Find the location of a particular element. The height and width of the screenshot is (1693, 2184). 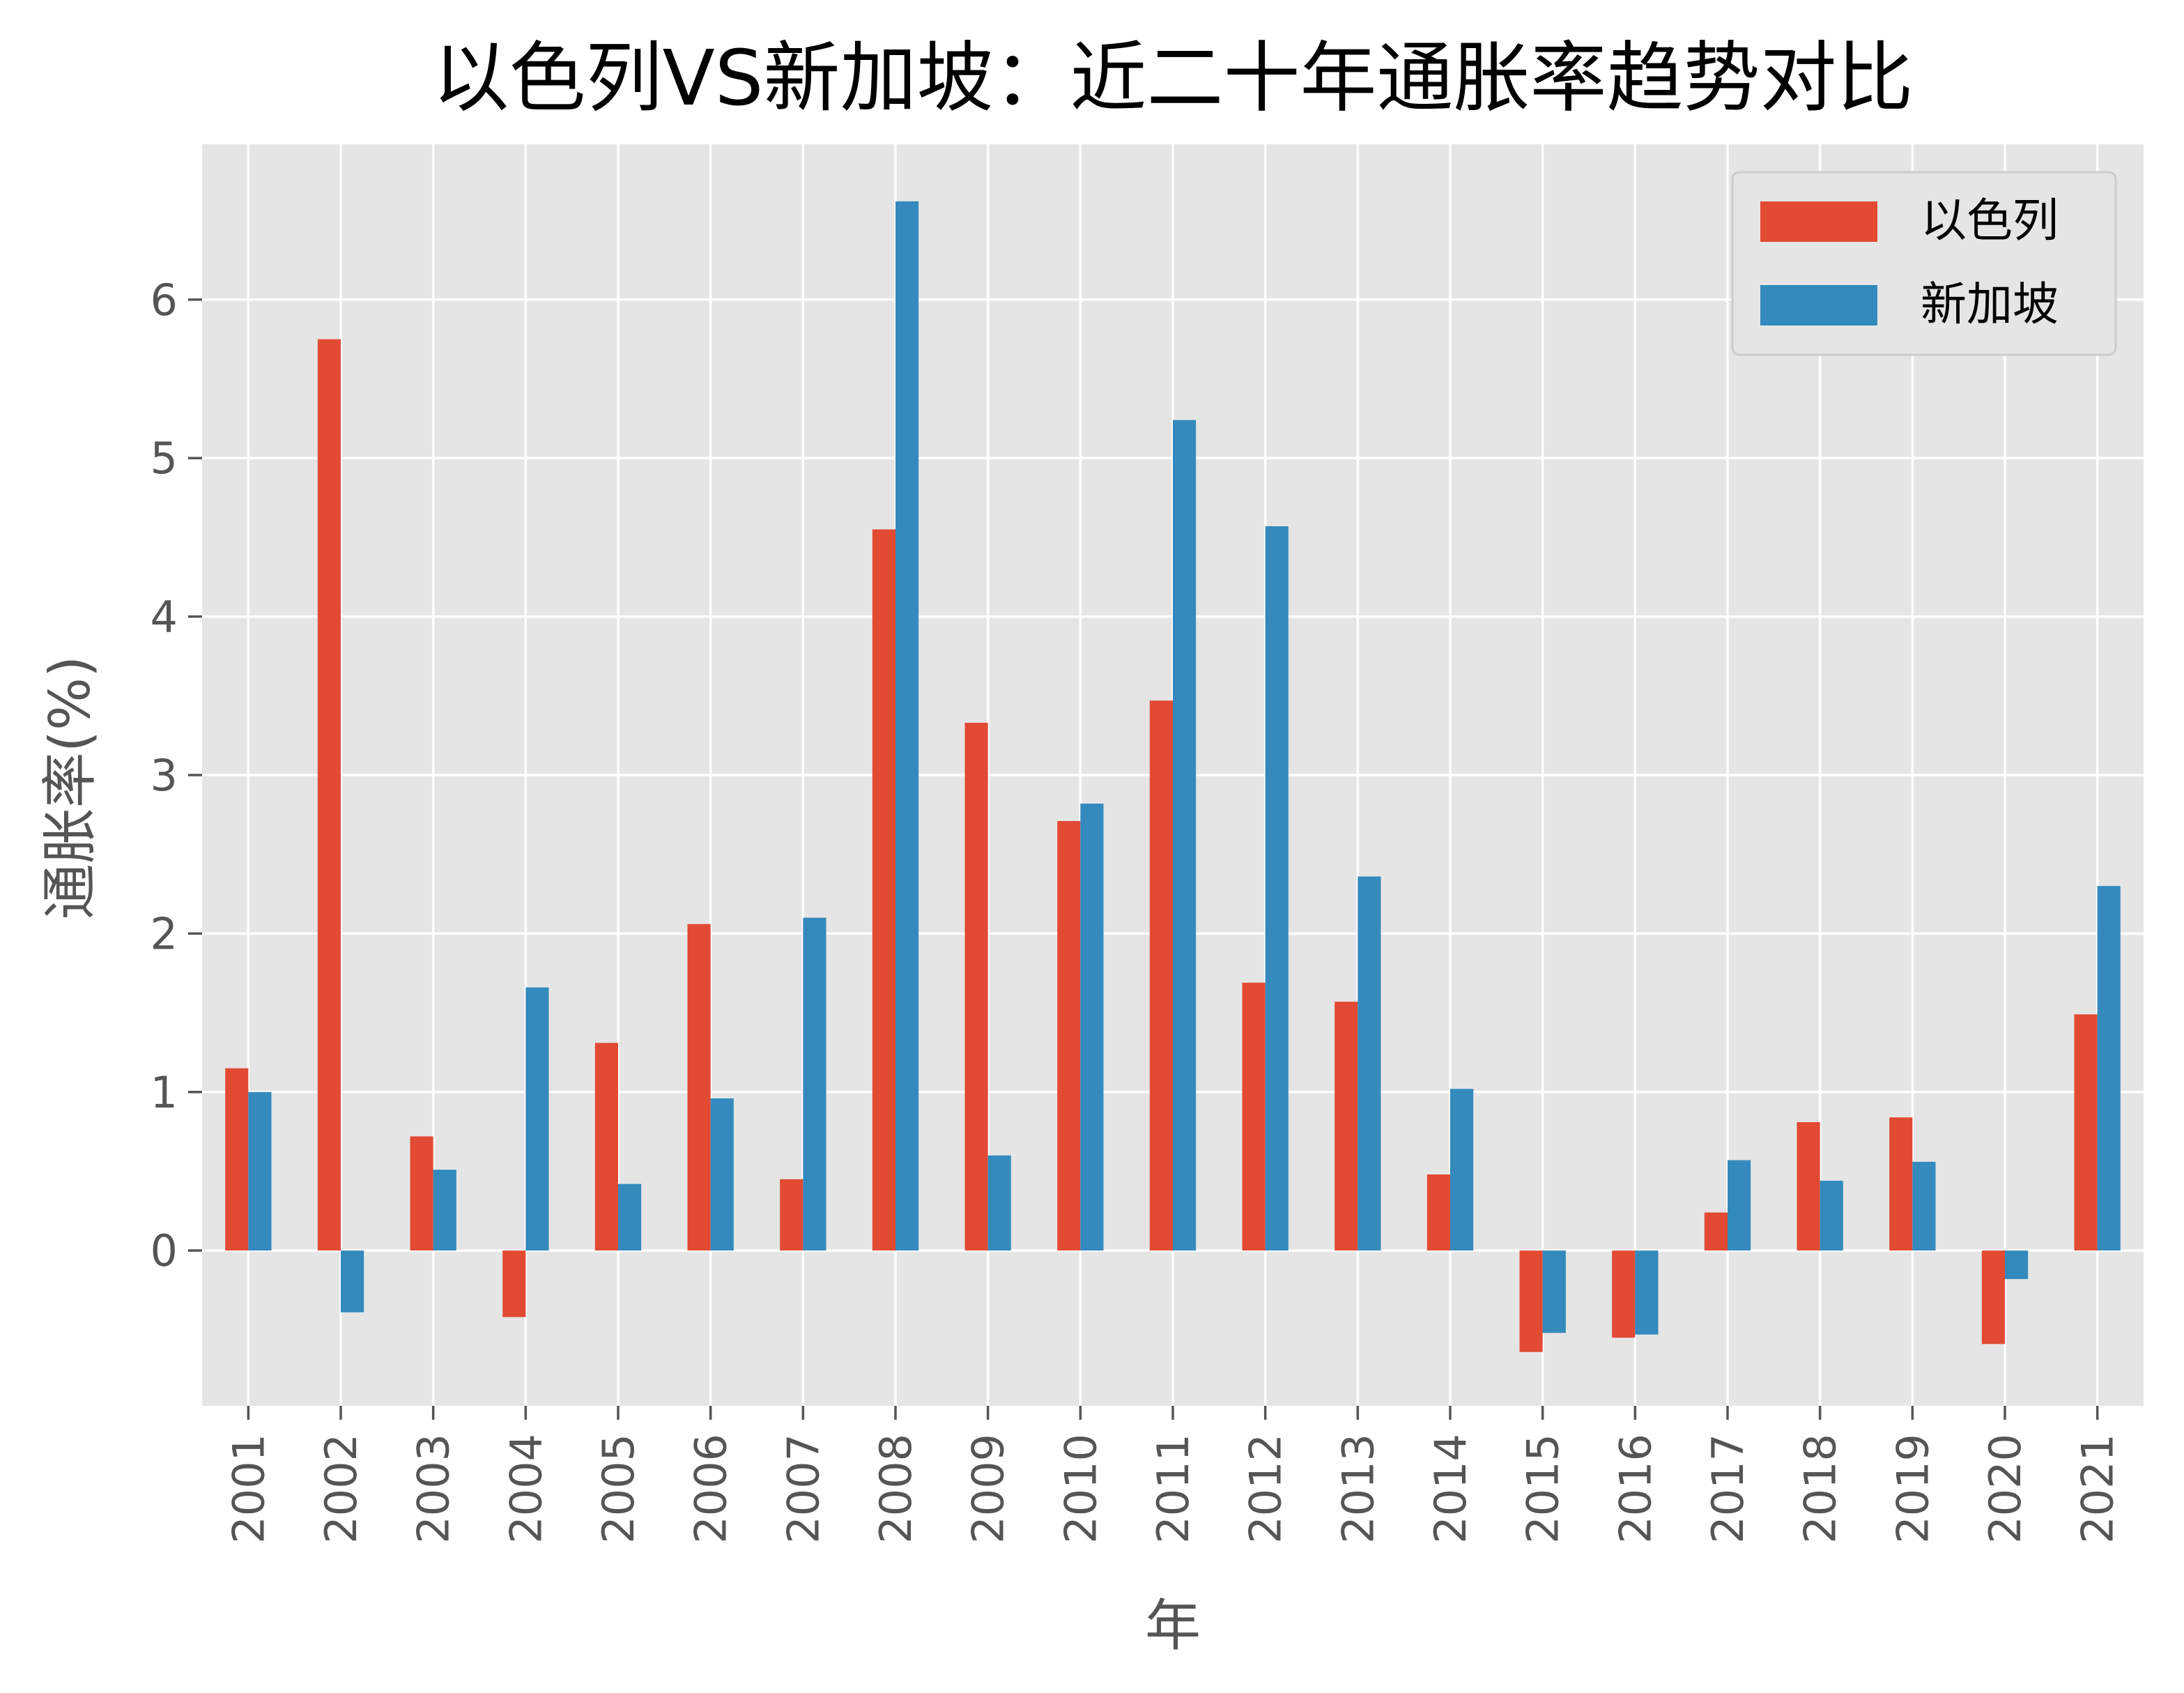

legend-label: 新加坡 is located at coordinates (1990, 304).